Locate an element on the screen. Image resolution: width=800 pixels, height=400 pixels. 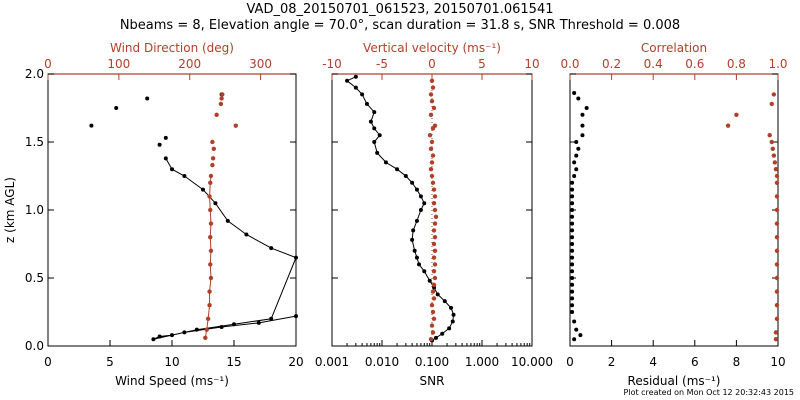
panel1-y-tick-label: 2.0 is located at coordinates (34, 74).